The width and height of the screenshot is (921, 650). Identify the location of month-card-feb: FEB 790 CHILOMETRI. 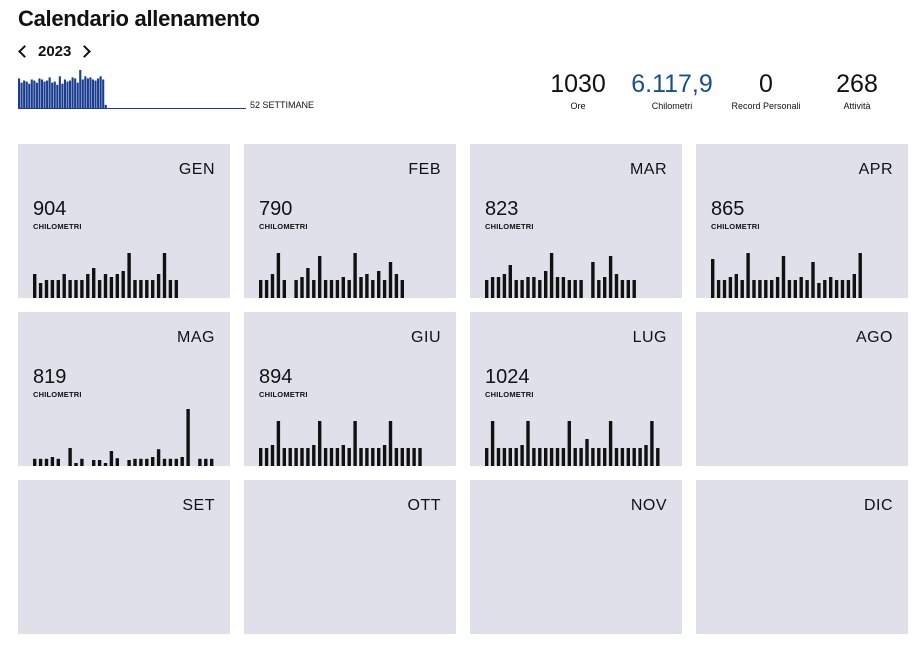
(350, 221).